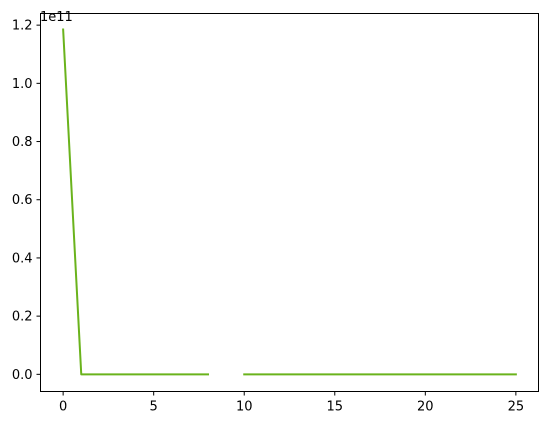 The image size is (547, 428). Describe the element at coordinates (516, 407) in the screenshot. I see `x-tick-label: 25` at that location.